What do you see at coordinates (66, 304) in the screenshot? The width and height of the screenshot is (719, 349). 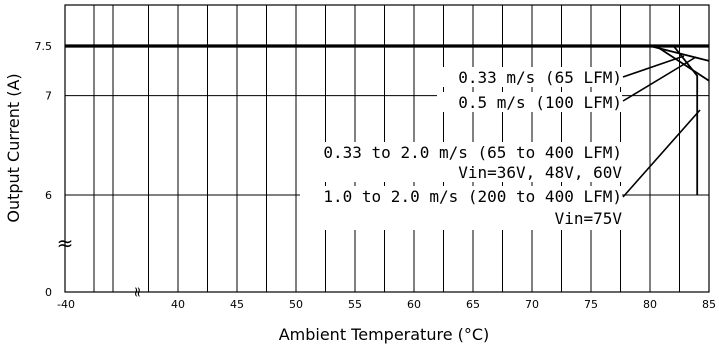 I see `x-tick-label-start: -40` at bounding box center [66, 304].